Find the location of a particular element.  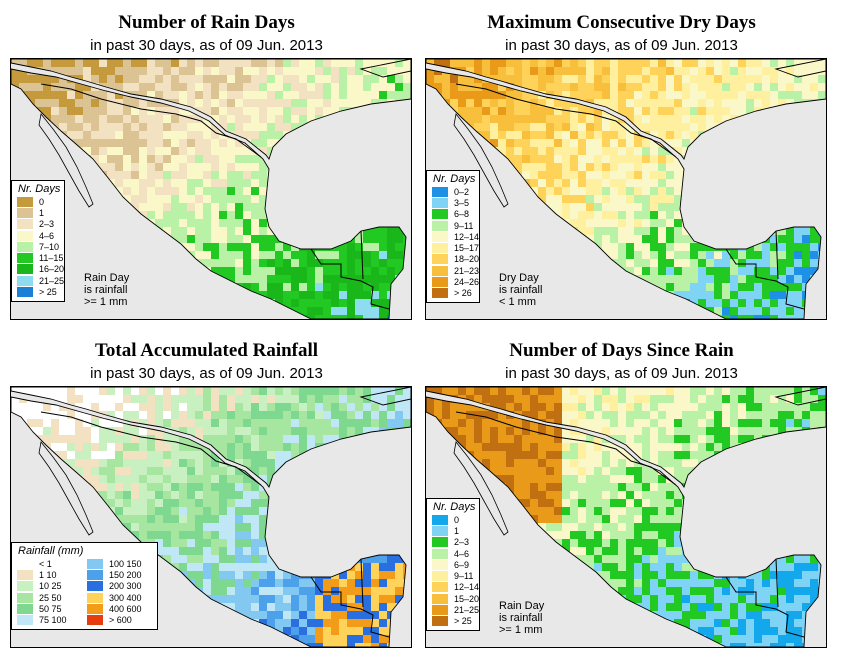

legend-note: Rain Day is rainfall >= 1 mm is located at coordinates (521, 618).